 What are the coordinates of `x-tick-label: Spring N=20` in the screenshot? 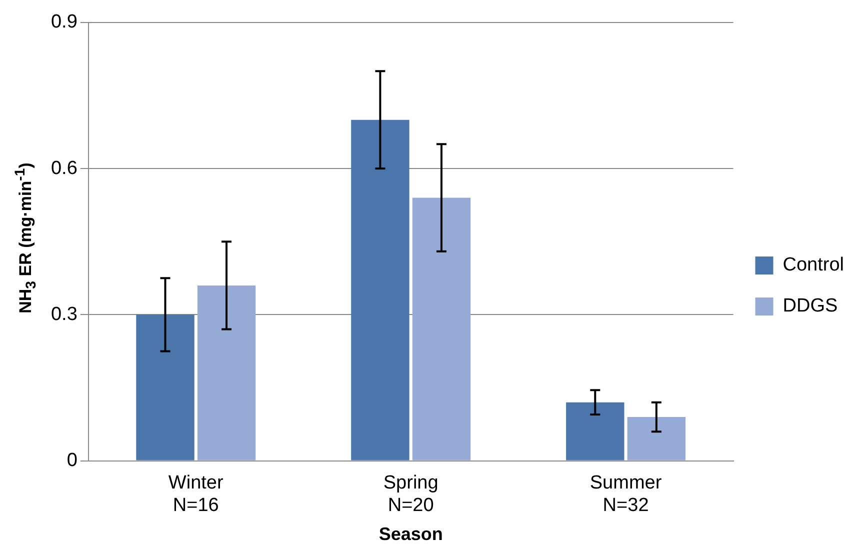 It's located at (410, 494).